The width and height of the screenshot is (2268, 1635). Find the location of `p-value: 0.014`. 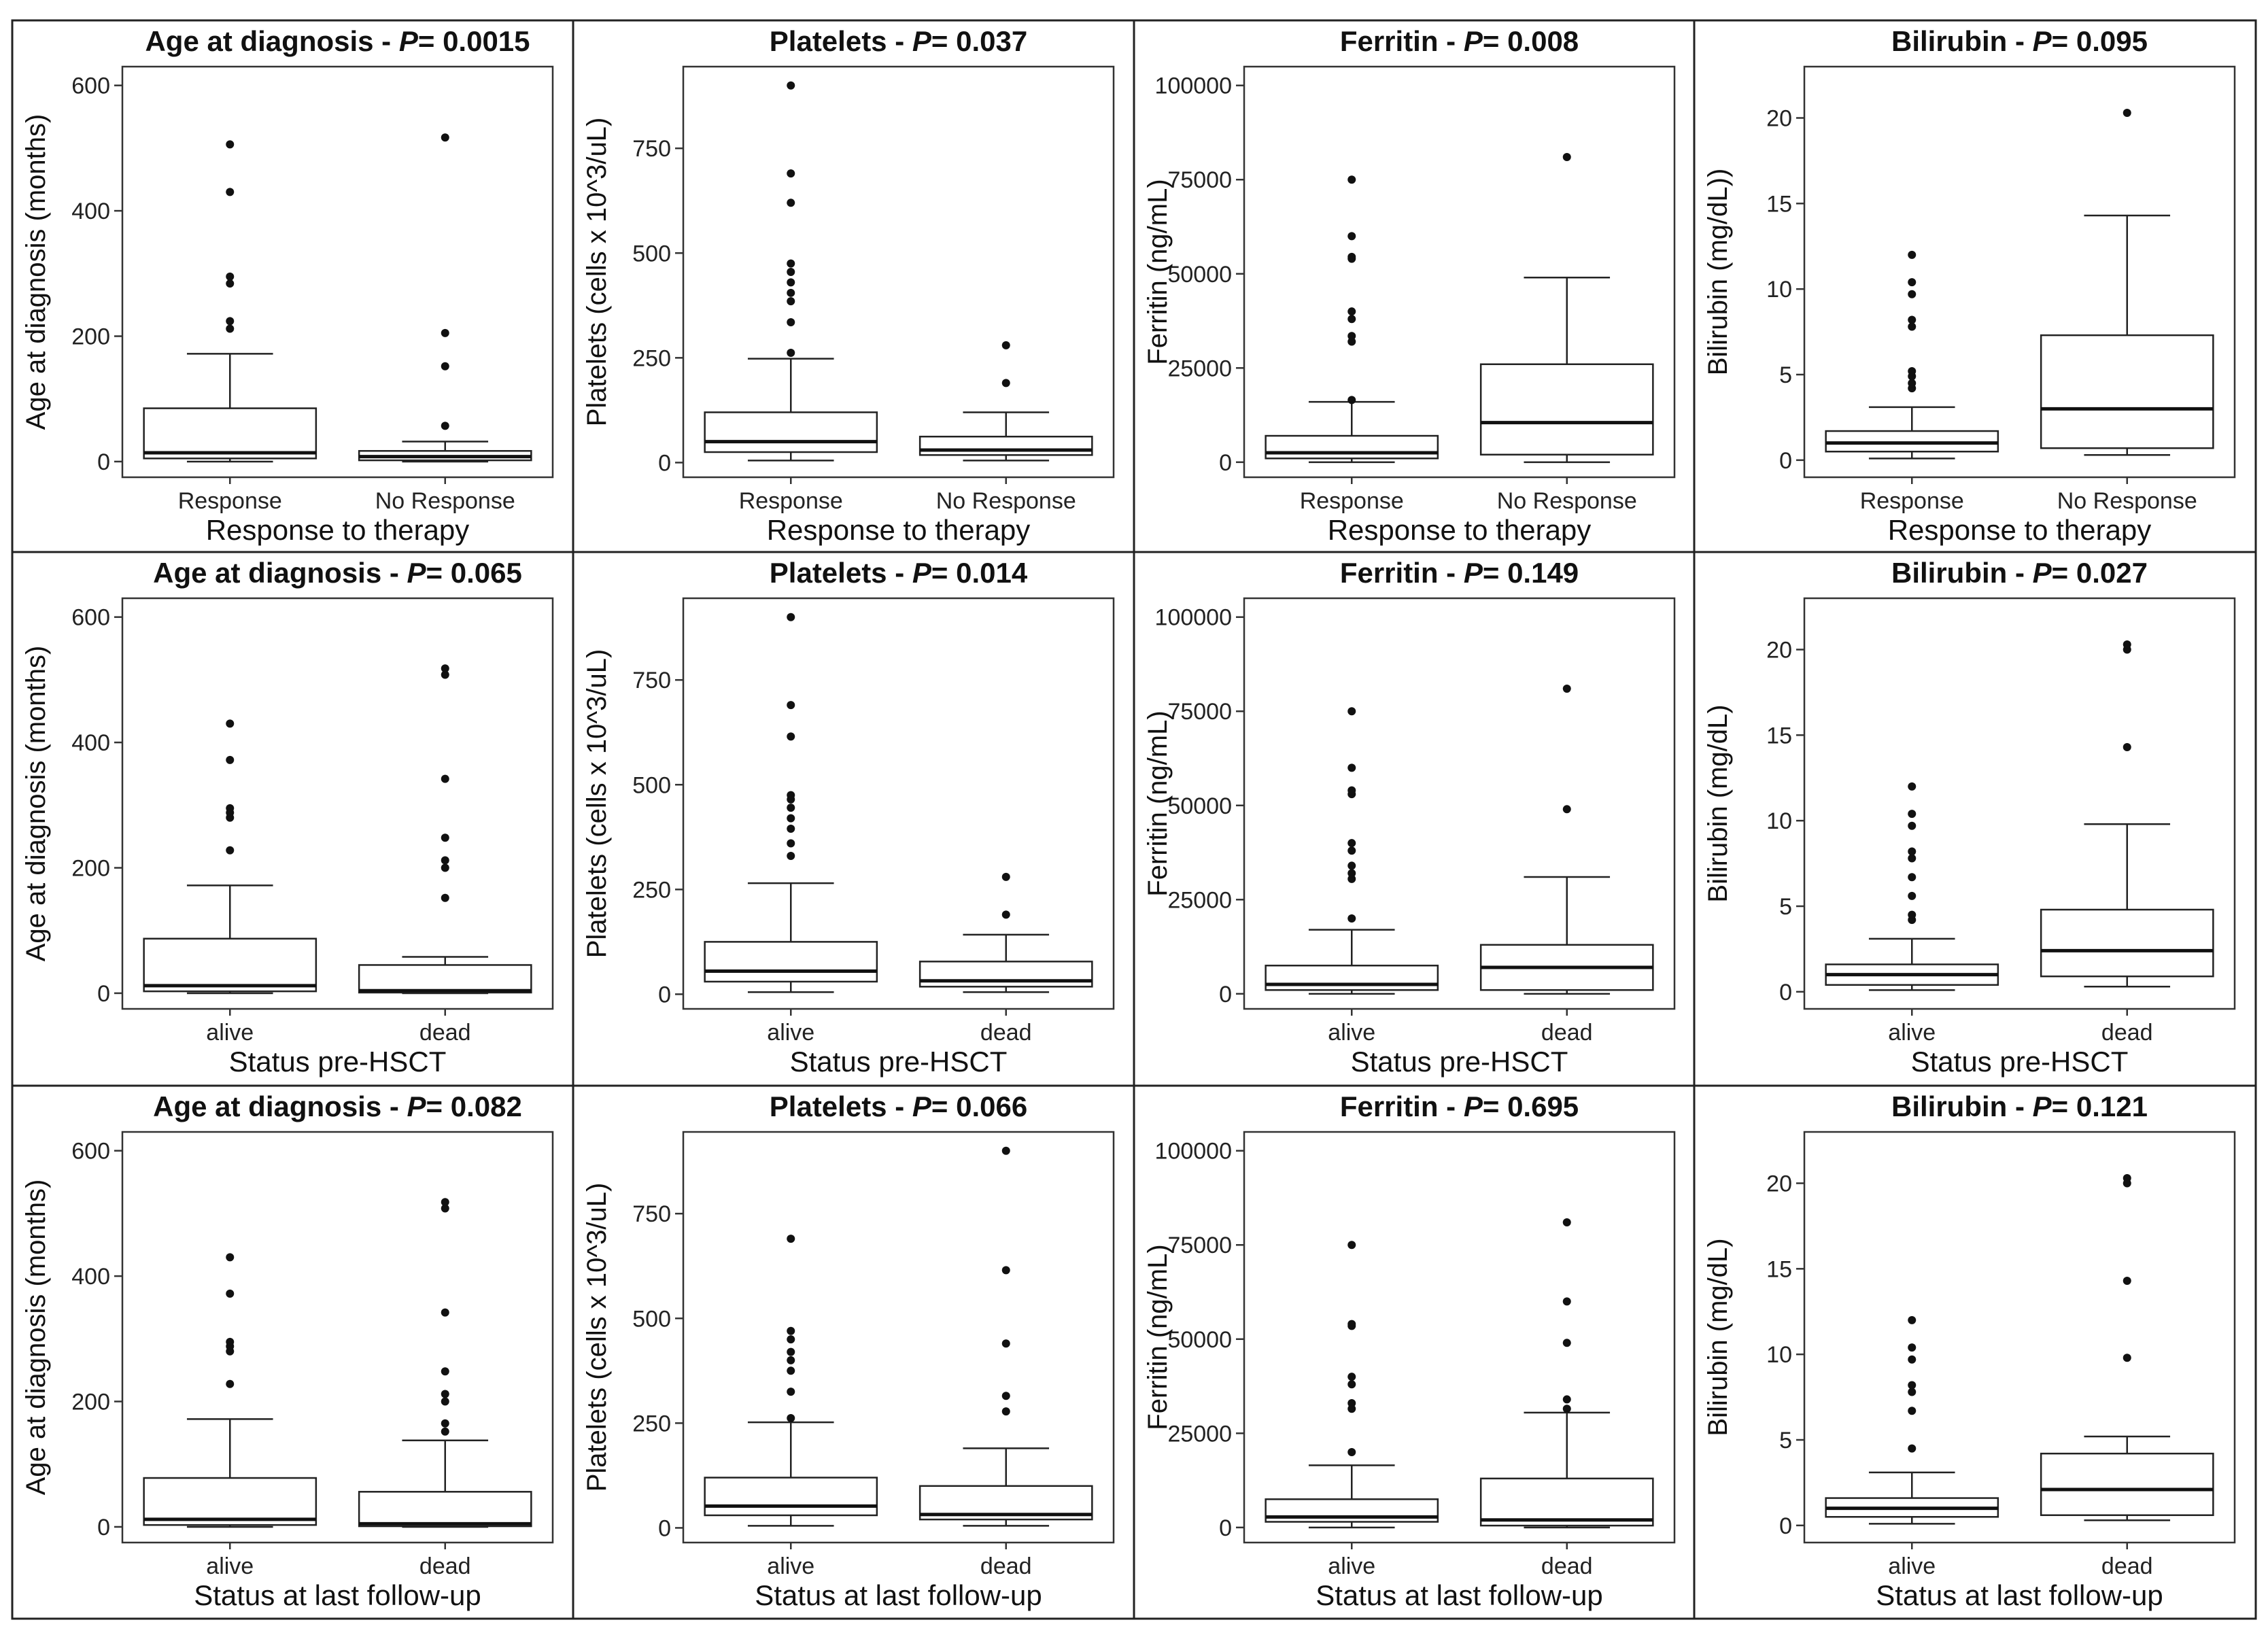

p-value: 0.014 is located at coordinates (992, 573).